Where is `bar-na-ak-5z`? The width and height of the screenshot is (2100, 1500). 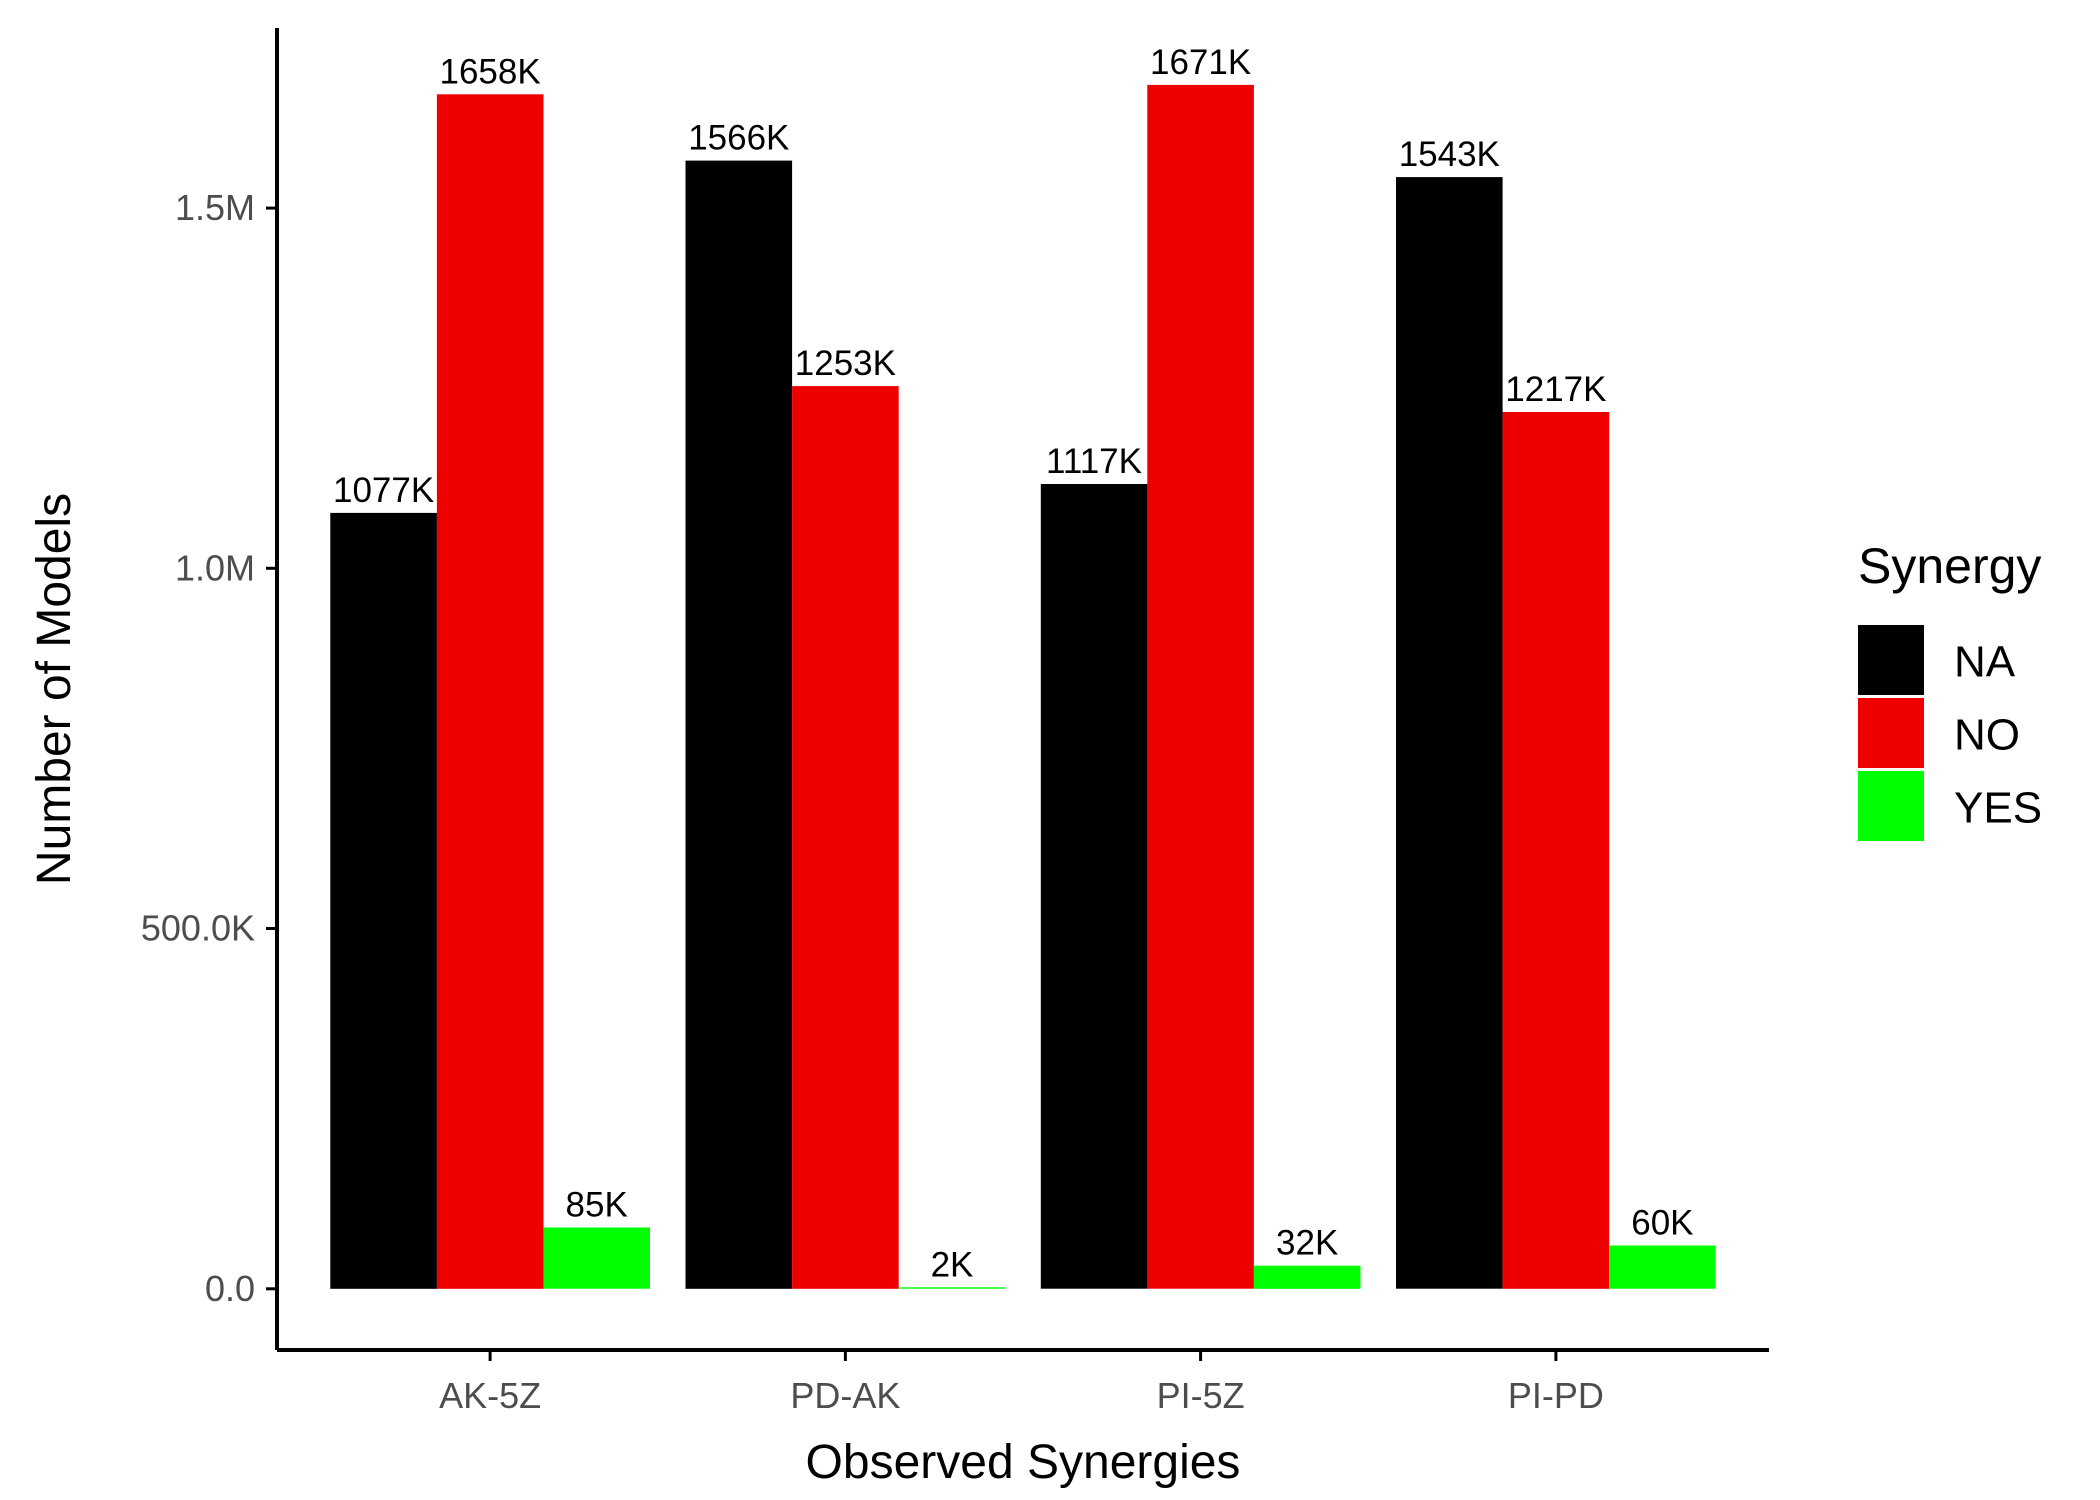
bar-na-ak-5z is located at coordinates (383, 900).